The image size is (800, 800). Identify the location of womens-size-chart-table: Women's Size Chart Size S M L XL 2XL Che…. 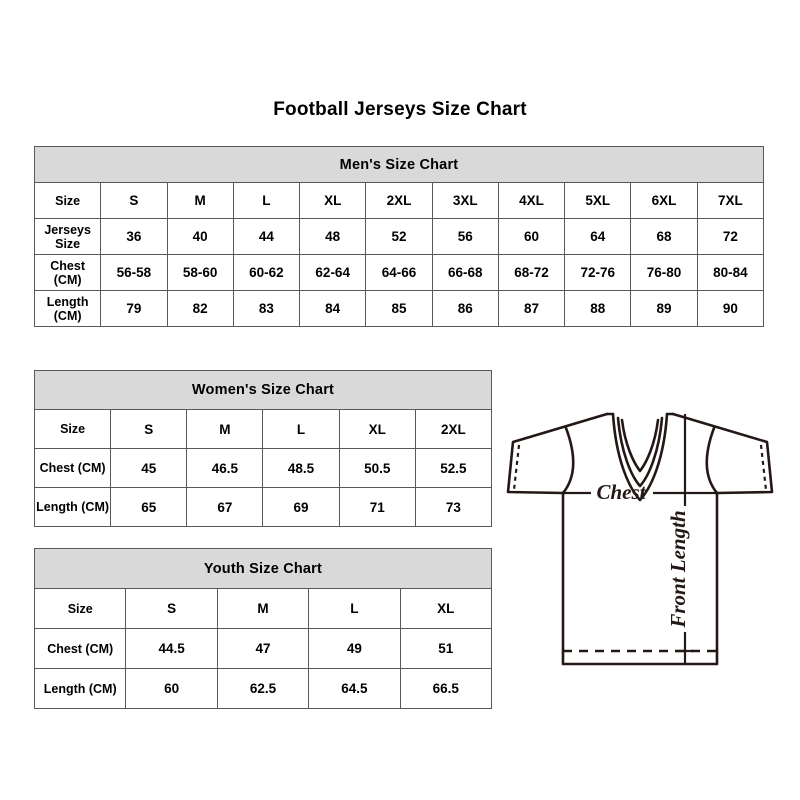
(263, 448).